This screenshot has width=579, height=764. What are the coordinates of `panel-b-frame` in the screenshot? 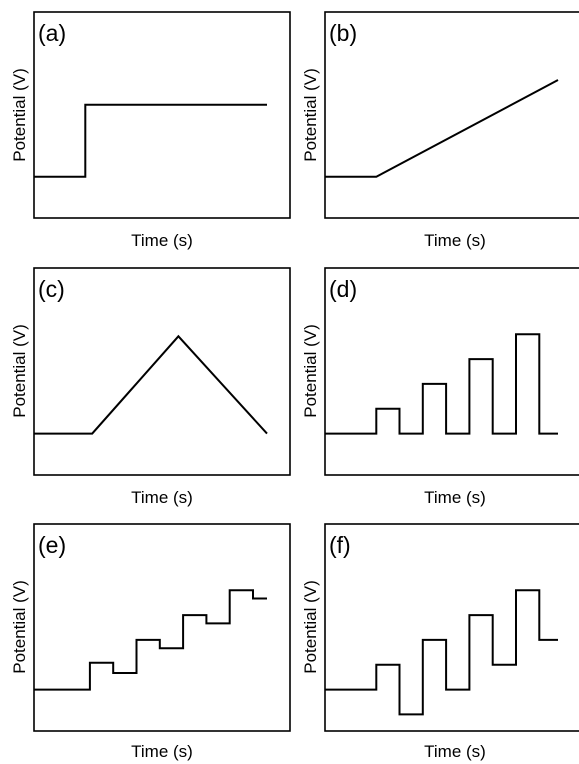 It's located at (451, 115).